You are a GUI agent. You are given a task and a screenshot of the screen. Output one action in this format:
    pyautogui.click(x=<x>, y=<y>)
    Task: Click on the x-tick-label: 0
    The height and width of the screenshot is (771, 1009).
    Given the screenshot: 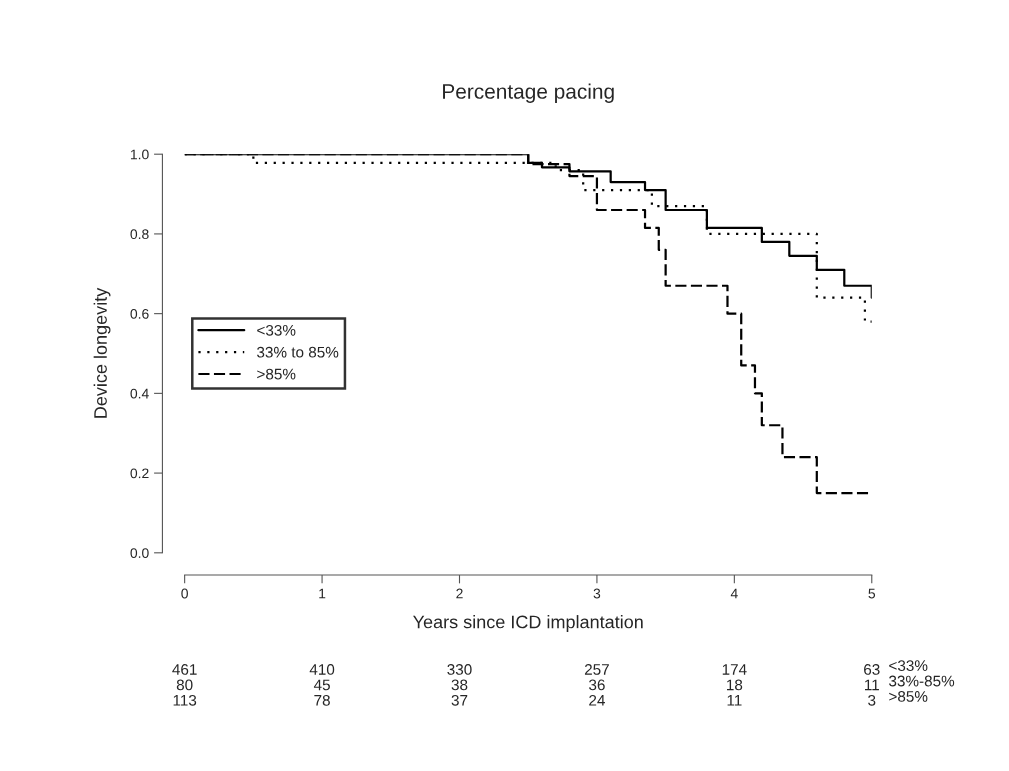 What is the action you would take?
    pyautogui.click(x=184, y=593)
    